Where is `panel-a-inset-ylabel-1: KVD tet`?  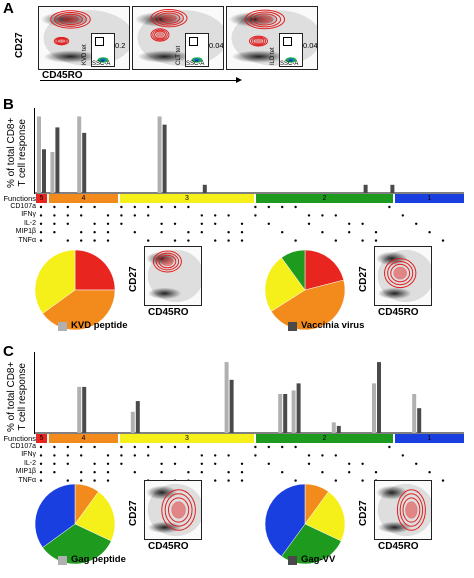 panel-a-inset-ylabel-1: KVD tet is located at coordinates (85, 54).